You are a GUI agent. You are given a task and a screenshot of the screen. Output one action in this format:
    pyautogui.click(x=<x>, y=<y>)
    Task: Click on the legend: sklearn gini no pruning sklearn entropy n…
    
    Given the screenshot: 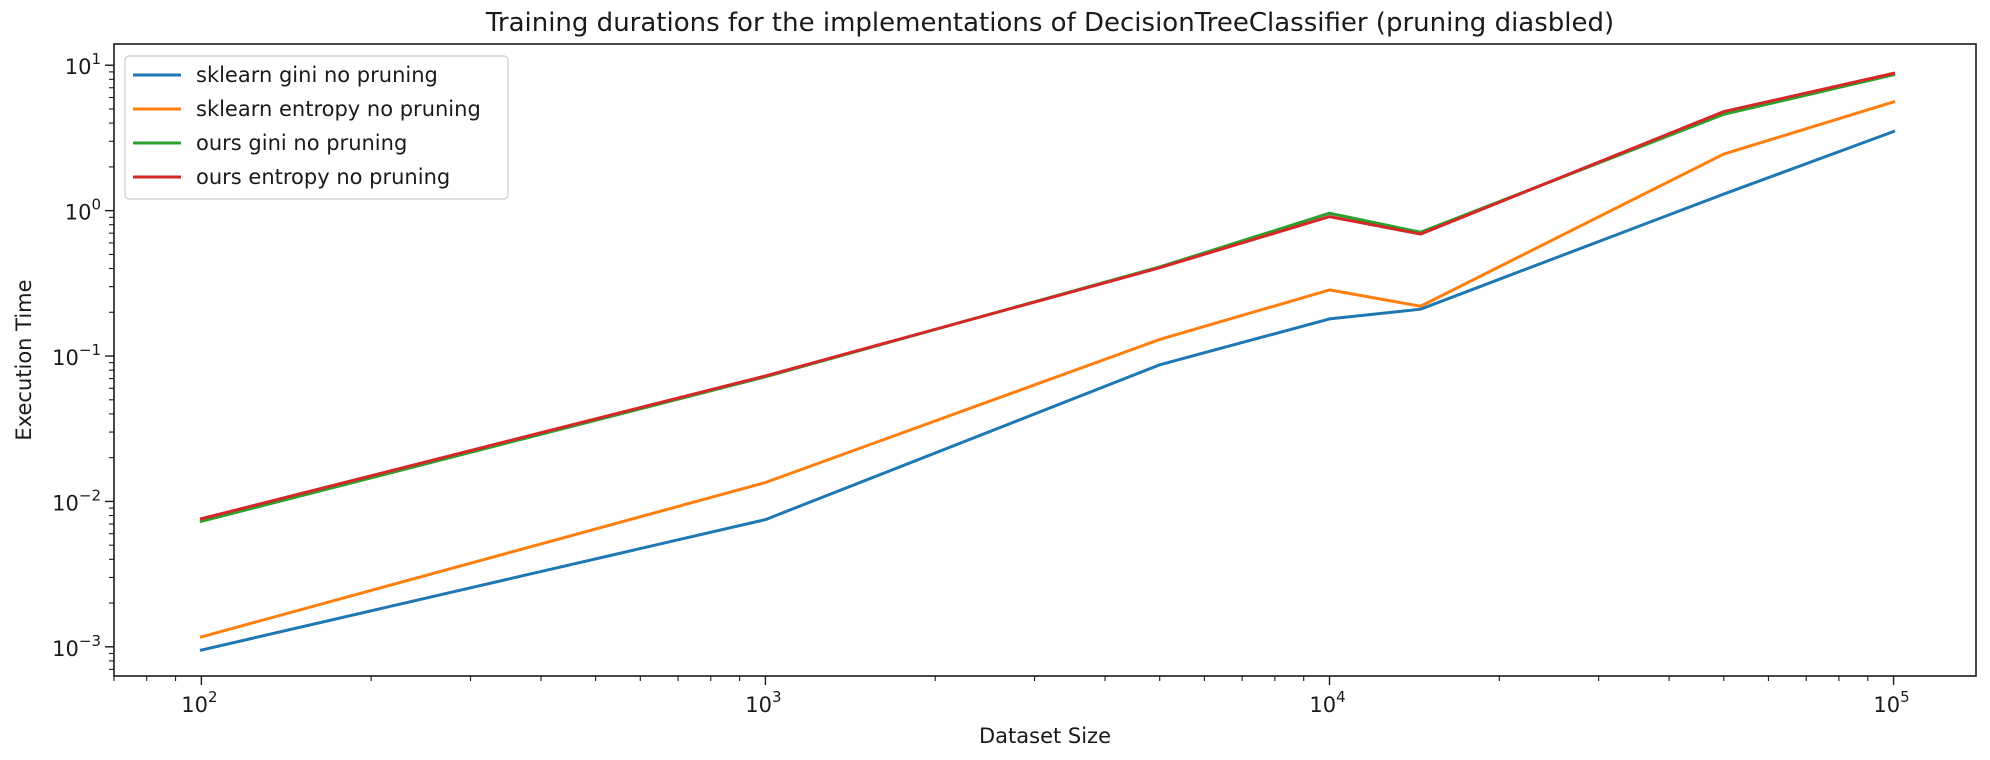 What is the action you would take?
    pyautogui.click(x=316, y=127)
    